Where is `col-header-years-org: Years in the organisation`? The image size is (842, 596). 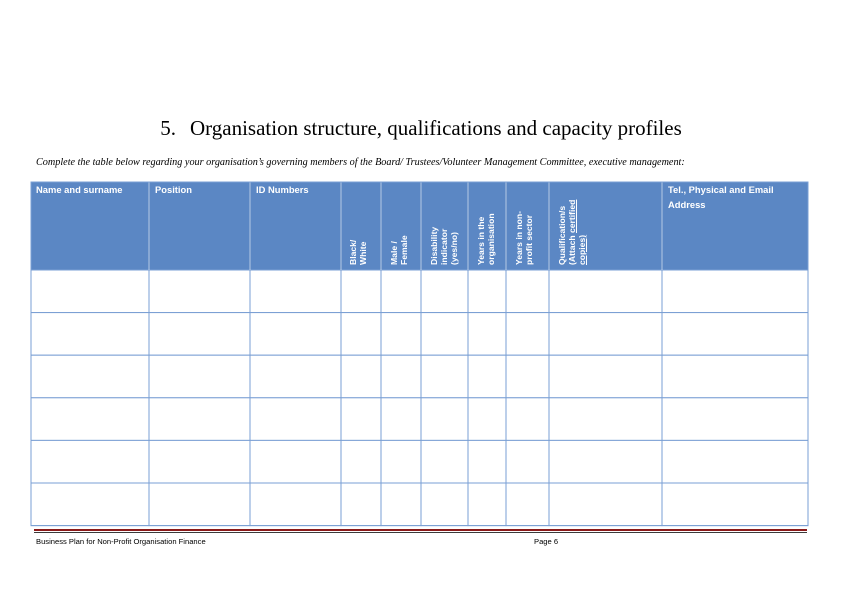
col-header-years-org: Years in the organisation is located at coordinates (486, 239).